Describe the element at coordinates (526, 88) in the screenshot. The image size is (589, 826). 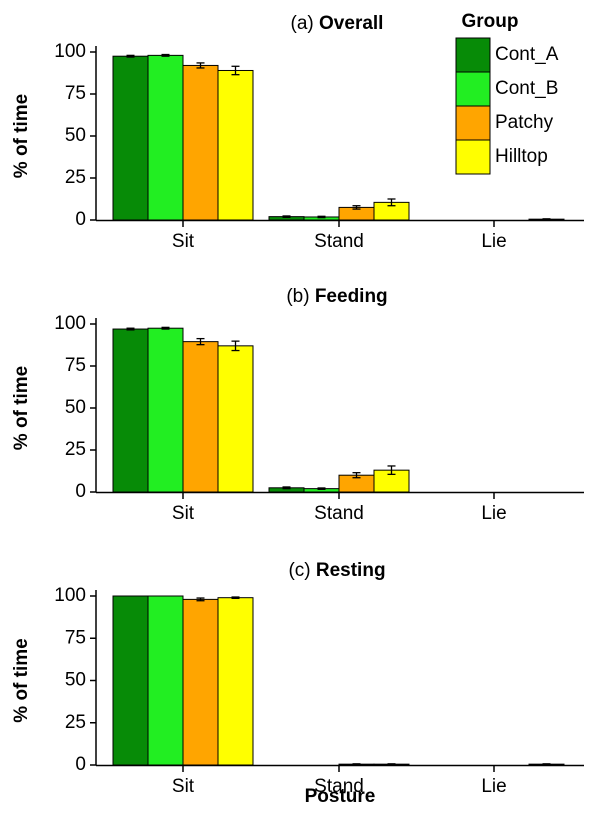
I see `legend-label: Cont_B` at that location.